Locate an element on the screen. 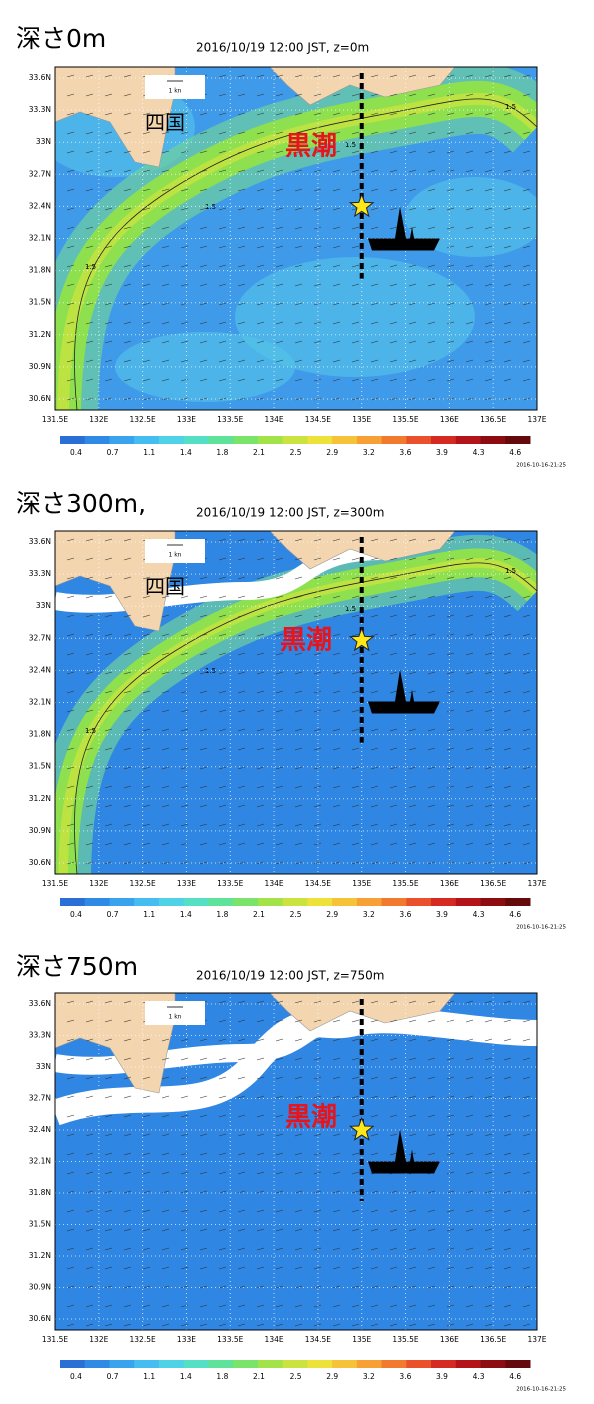 The height and width of the screenshot is (1404, 594). contour-label: 1.5 is located at coordinates (510, 107).